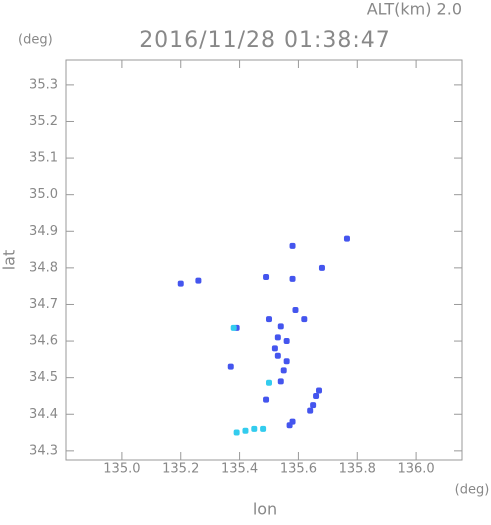 The width and height of the screenshot is (491, 525). What do you see at coordinates (180, 469) in the screenshot?
I see `x-tick-label: 135.2` at bounding box center [180, 469].